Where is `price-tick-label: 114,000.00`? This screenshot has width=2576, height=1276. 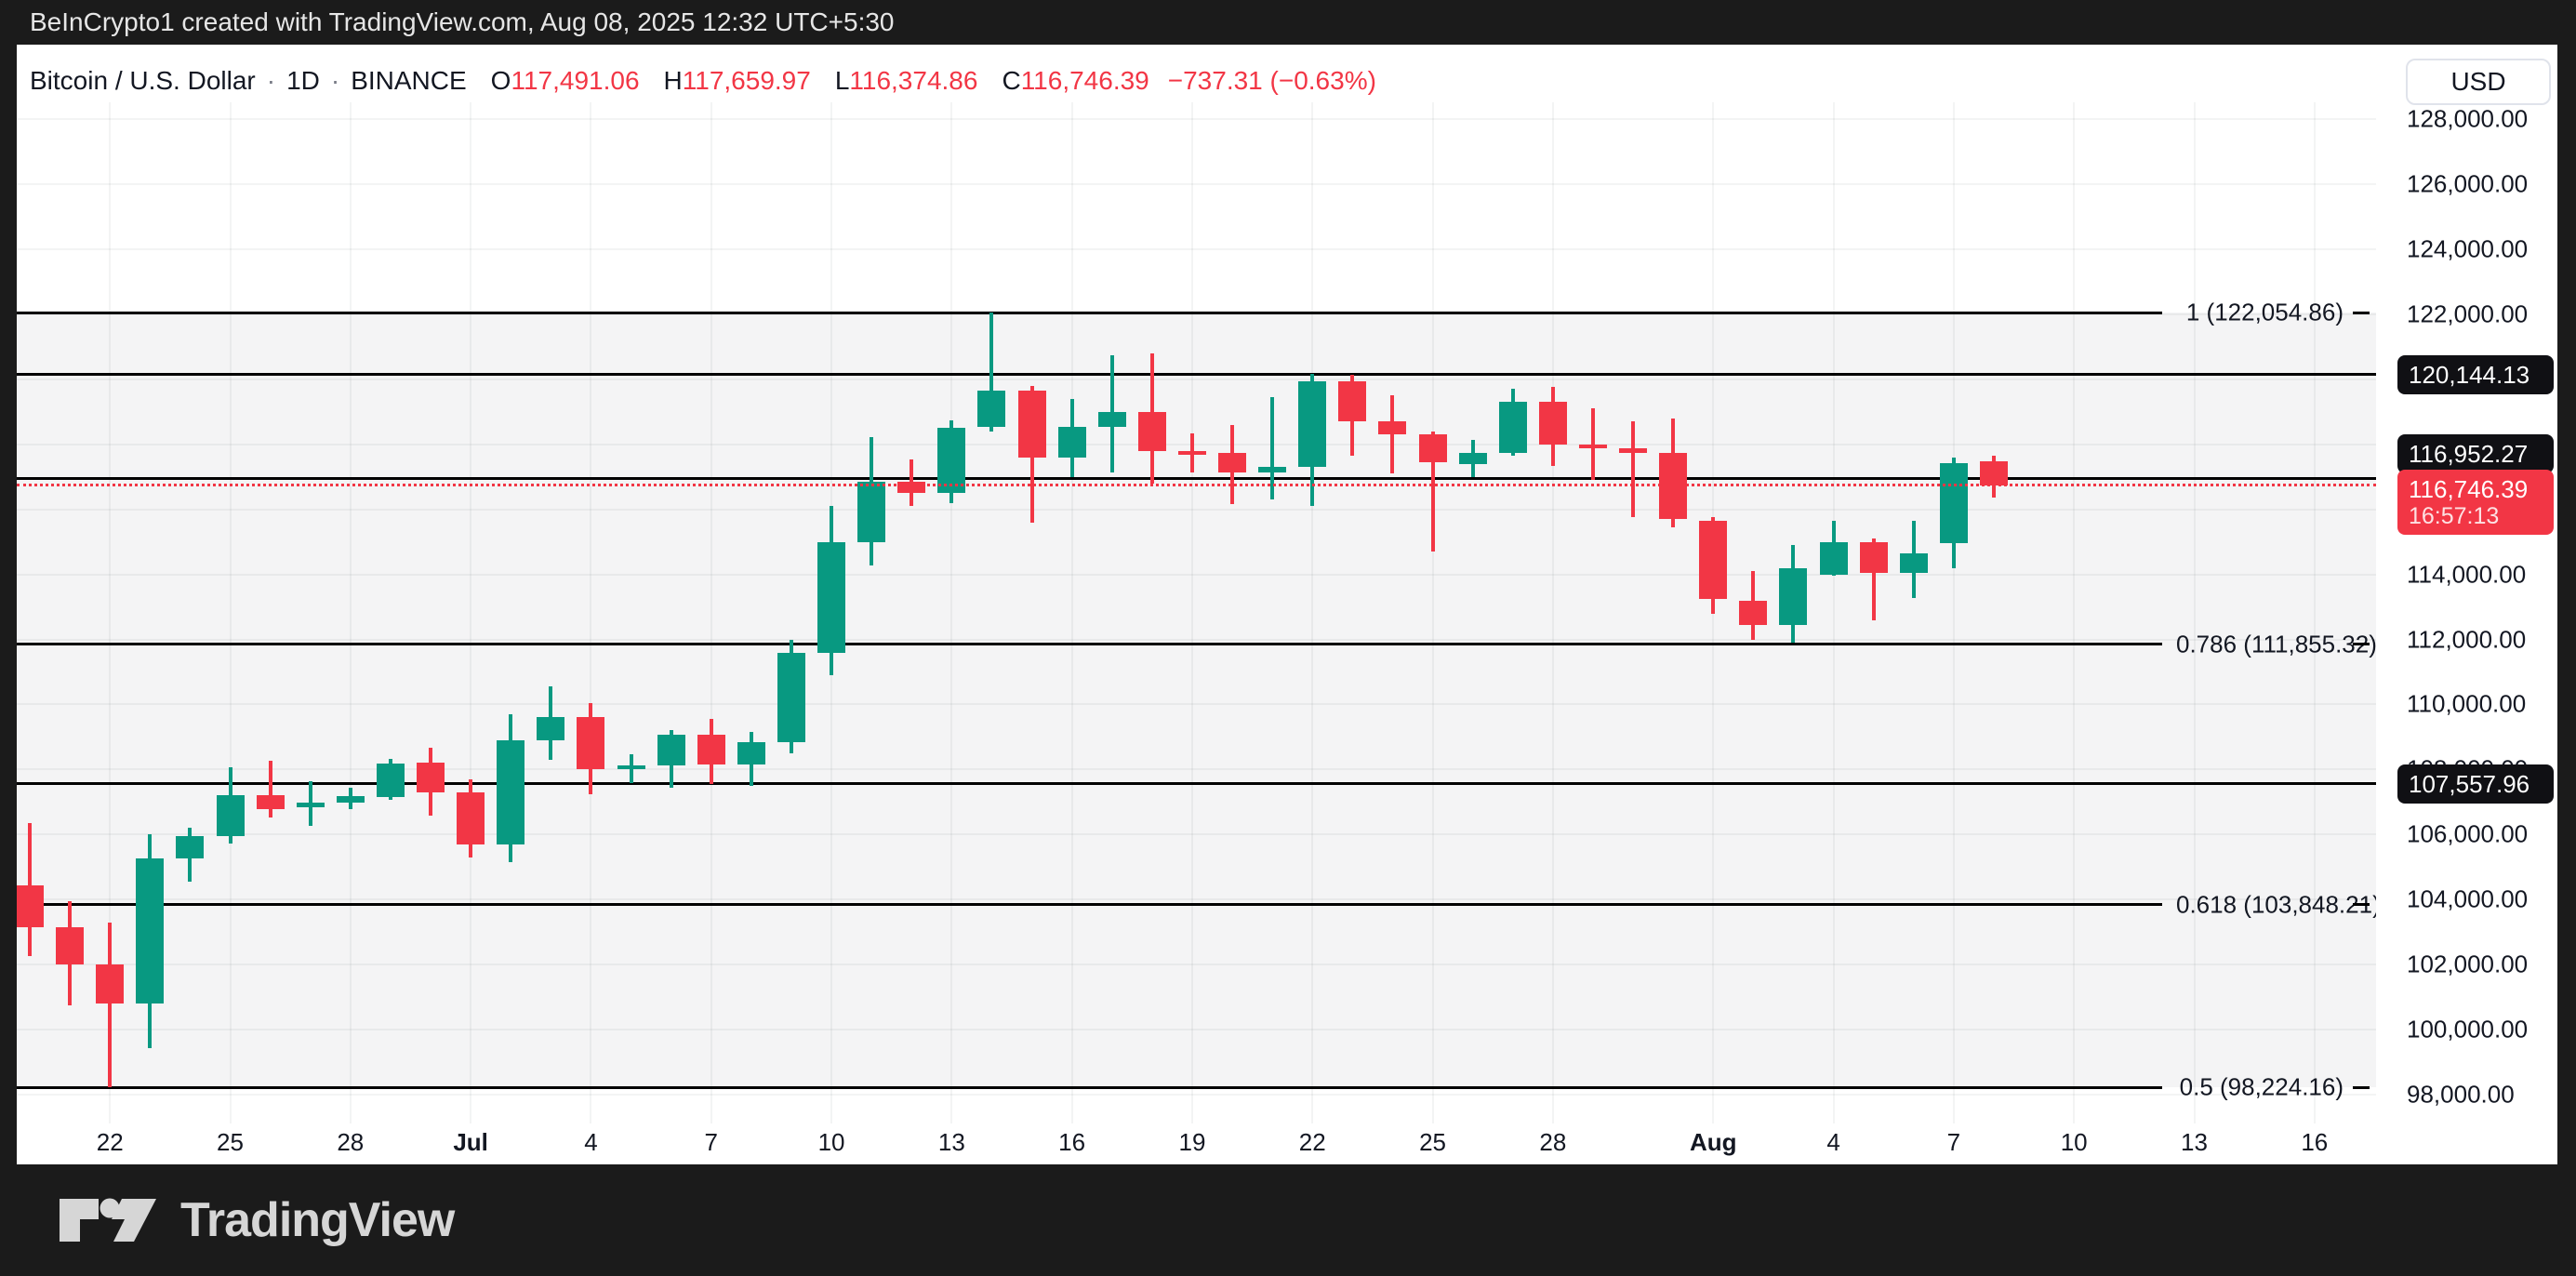
price-tick-label: 114,000.00 is located at coordinates (2467, 574).